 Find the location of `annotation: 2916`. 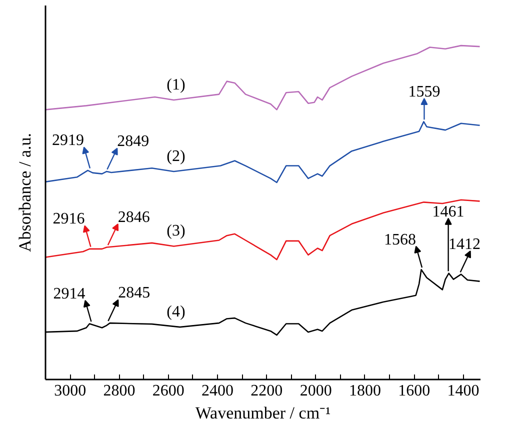

annotation: 2916 is located at coordinates (68, 219).